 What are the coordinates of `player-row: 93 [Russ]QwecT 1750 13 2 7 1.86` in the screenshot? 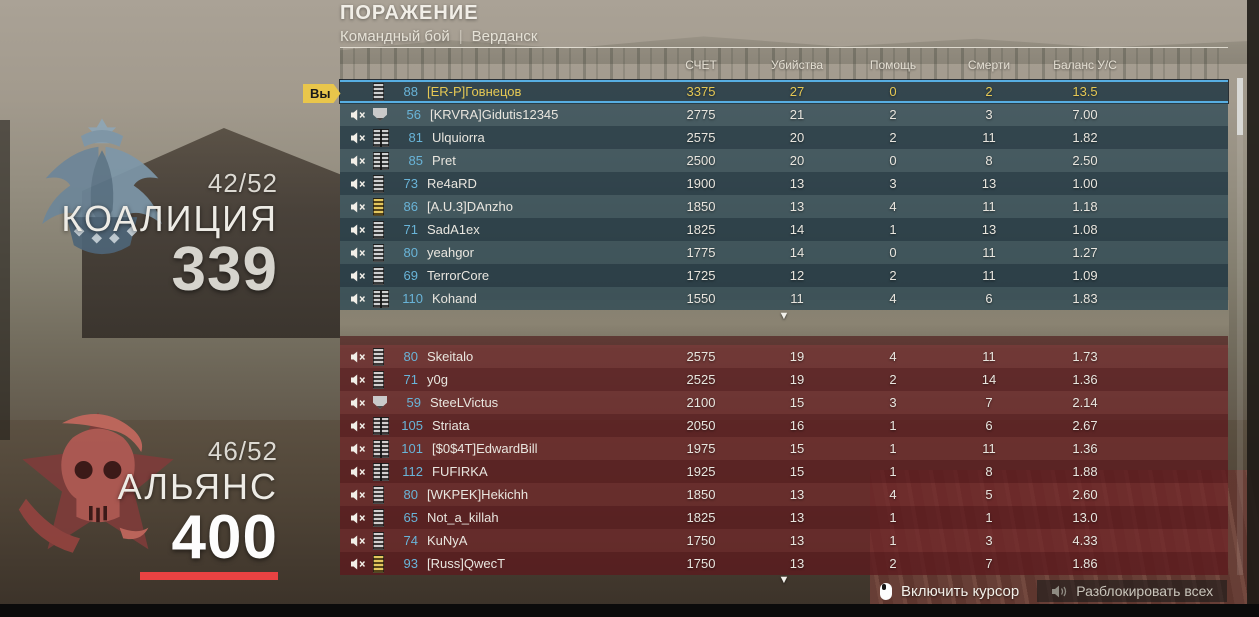 It's located at (784, 563).